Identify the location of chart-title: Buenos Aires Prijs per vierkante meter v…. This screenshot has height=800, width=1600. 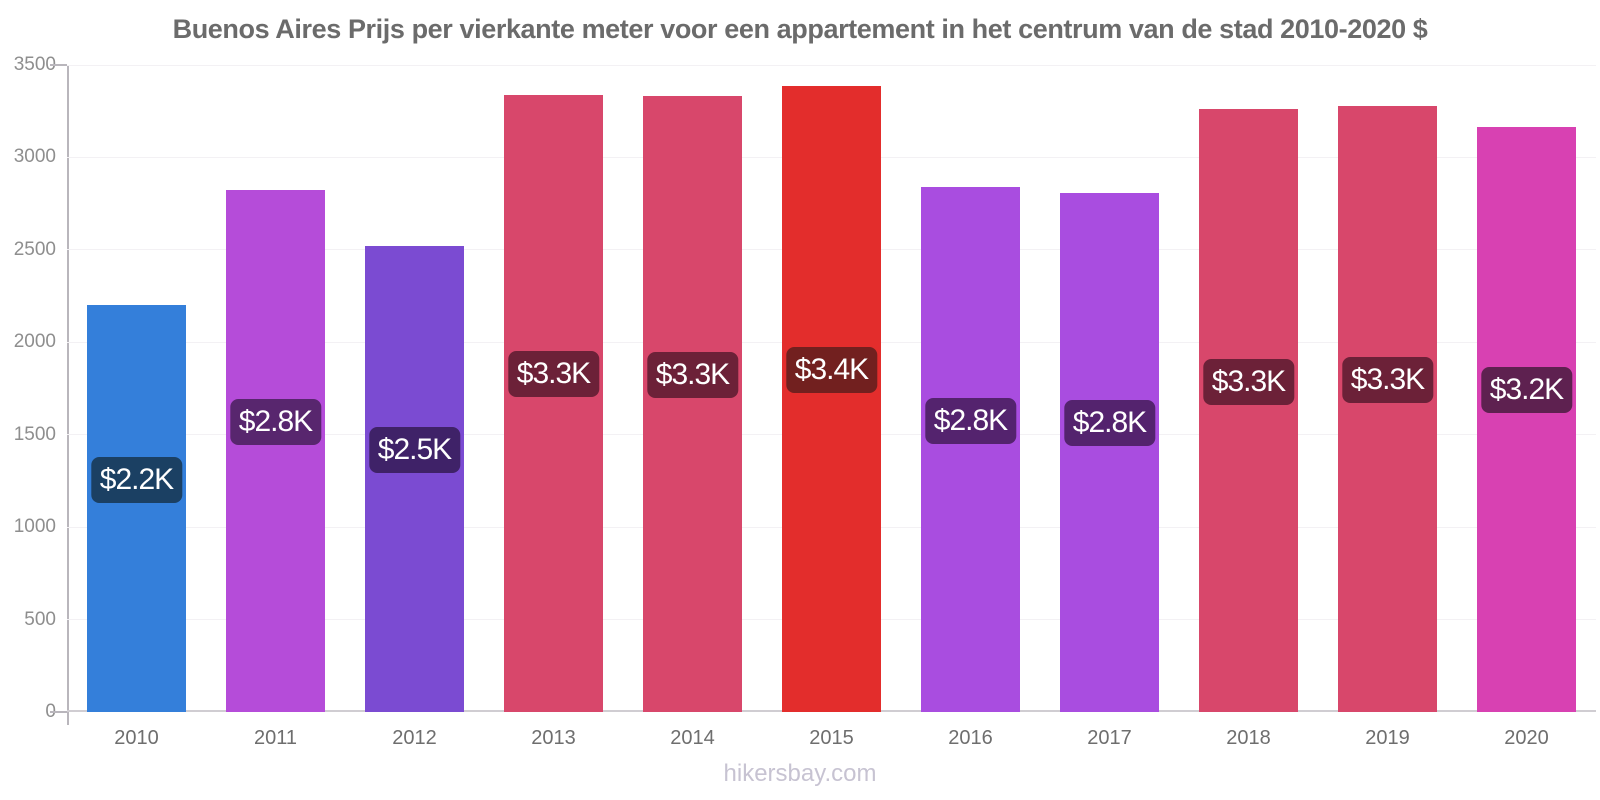
(800, 29).